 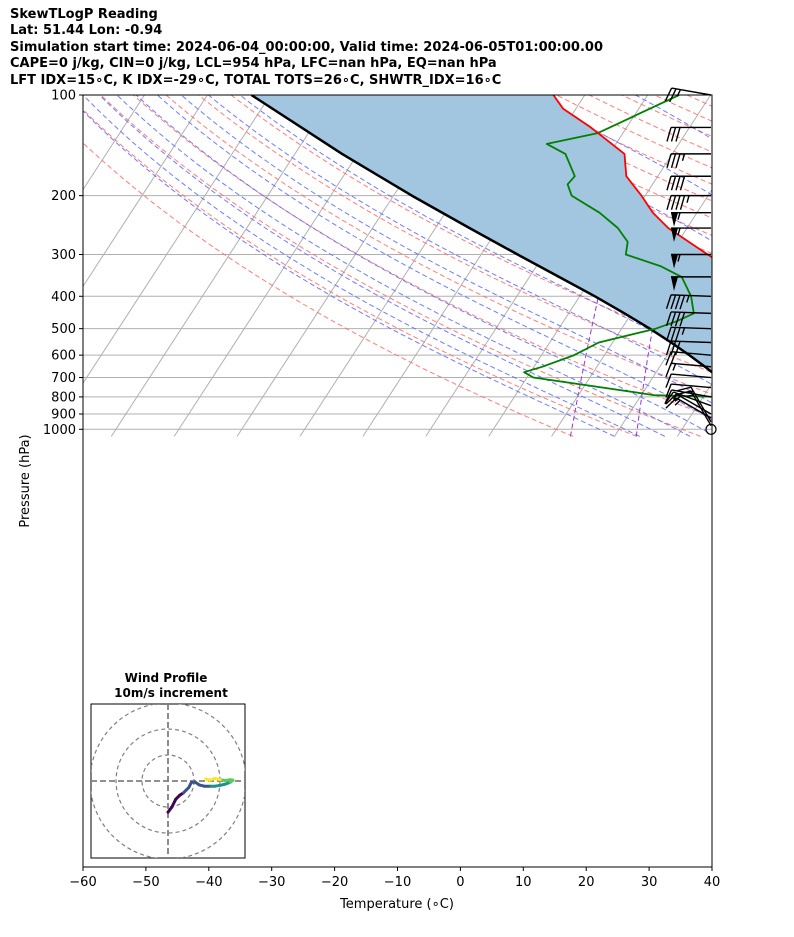 What do you see at coordinates (25, 480) in the screenshot?
I see `y-axis-label: Pressure (hPa)` at bounding box center [25, 480].